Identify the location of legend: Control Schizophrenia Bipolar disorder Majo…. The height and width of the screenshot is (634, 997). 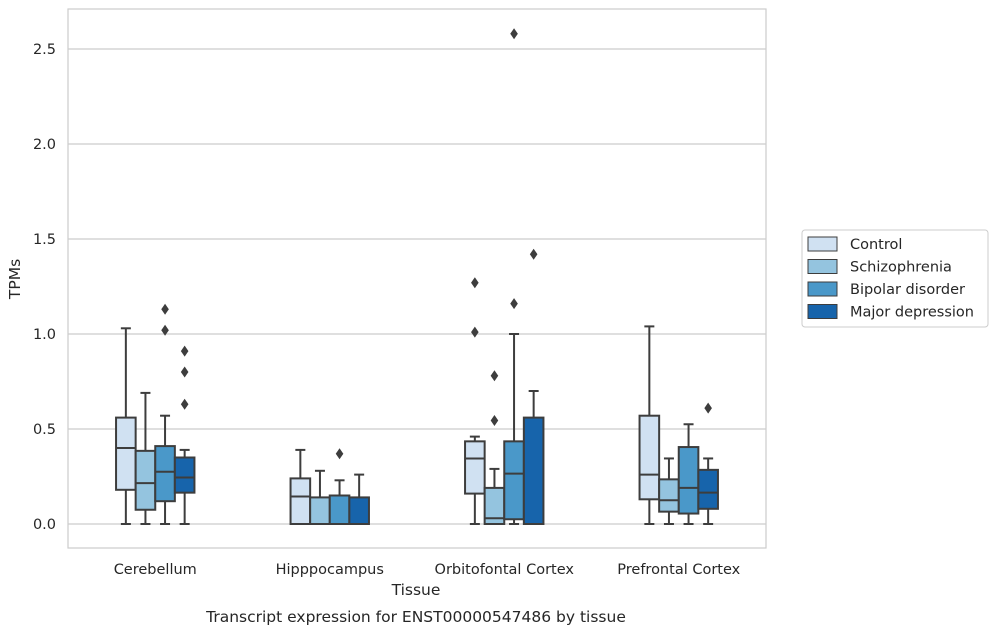
(895, 278).